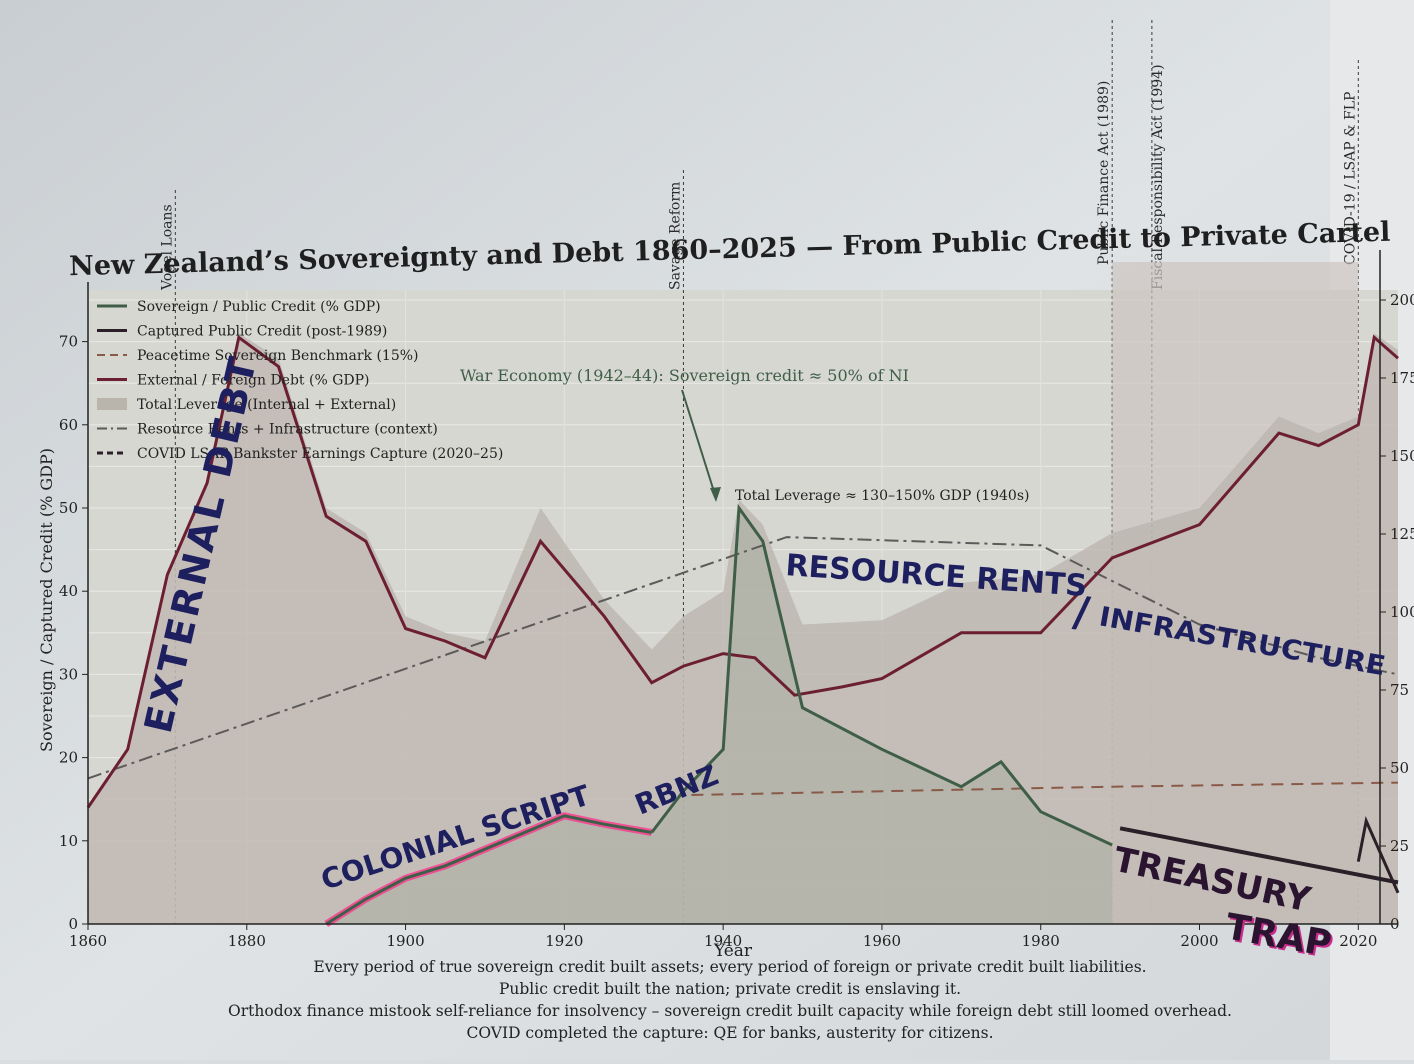  I want to click on sovereign-credit-line, so click(881, 675).